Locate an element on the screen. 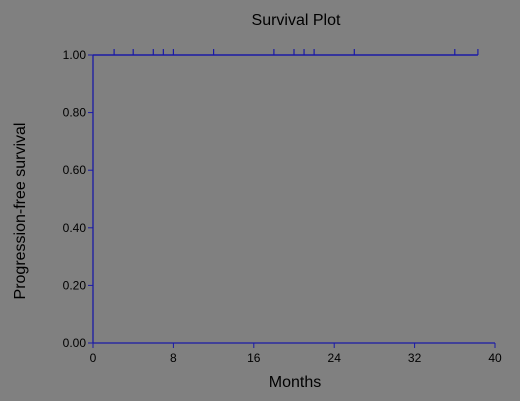 The width and height of the screenshot is (520, 401). y-axis-label: Progression-free survival is located at coordinates (20, 211).